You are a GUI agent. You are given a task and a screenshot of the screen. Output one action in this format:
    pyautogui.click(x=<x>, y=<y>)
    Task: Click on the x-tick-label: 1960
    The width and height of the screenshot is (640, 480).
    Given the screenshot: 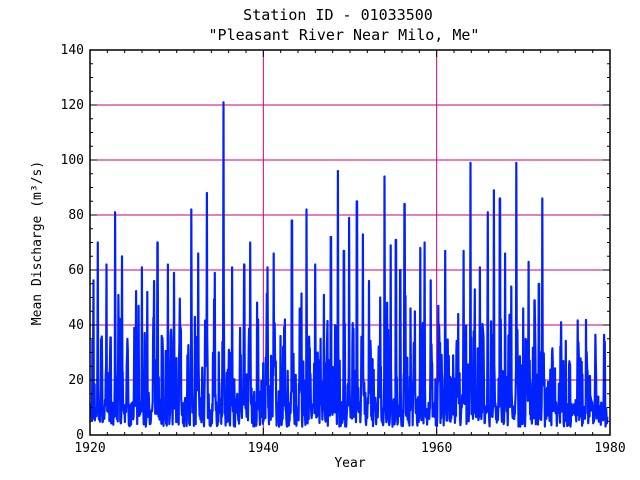 What is the action you would take?
    pyautogui.click(x=436, y=448)
    